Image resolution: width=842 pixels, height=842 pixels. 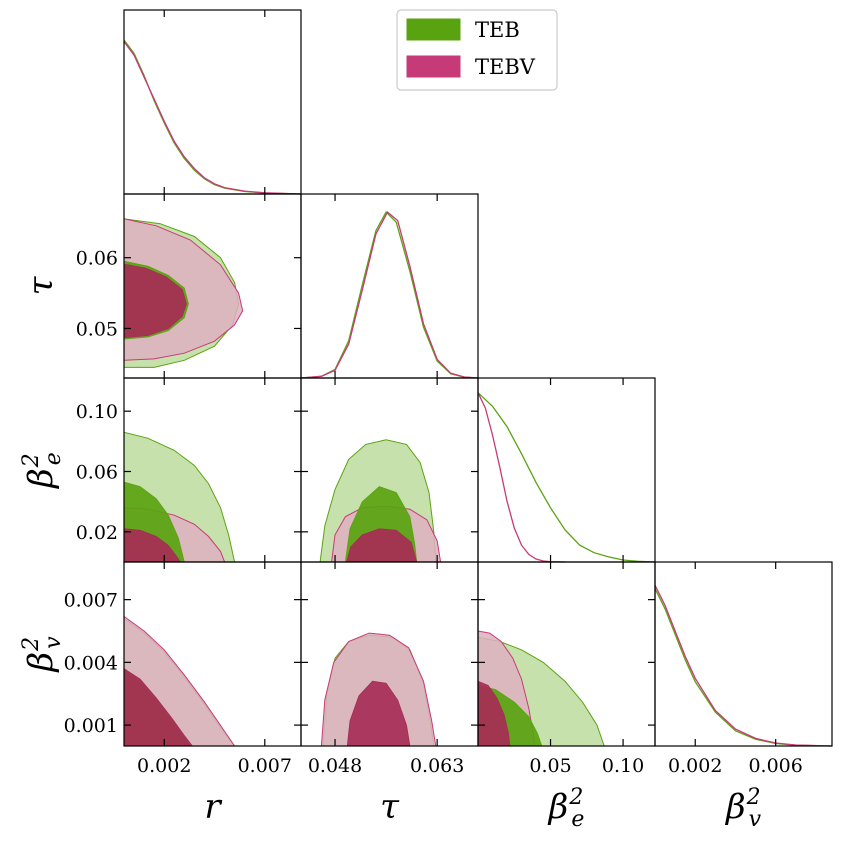 What do you see at coordinates (695, 766) in the screenshot?
I see `x-tick-label-beta_v2: 0.002` at bounding box center [695, 766].